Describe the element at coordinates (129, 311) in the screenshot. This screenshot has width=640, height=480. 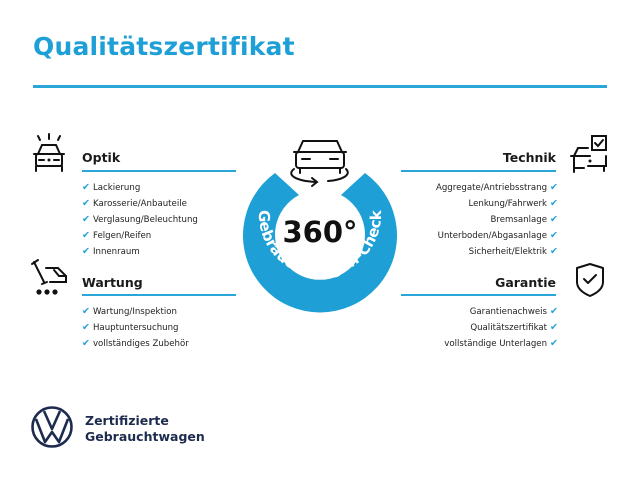
I see `list-item: ✔ Wartung/Inspektion` at that location.